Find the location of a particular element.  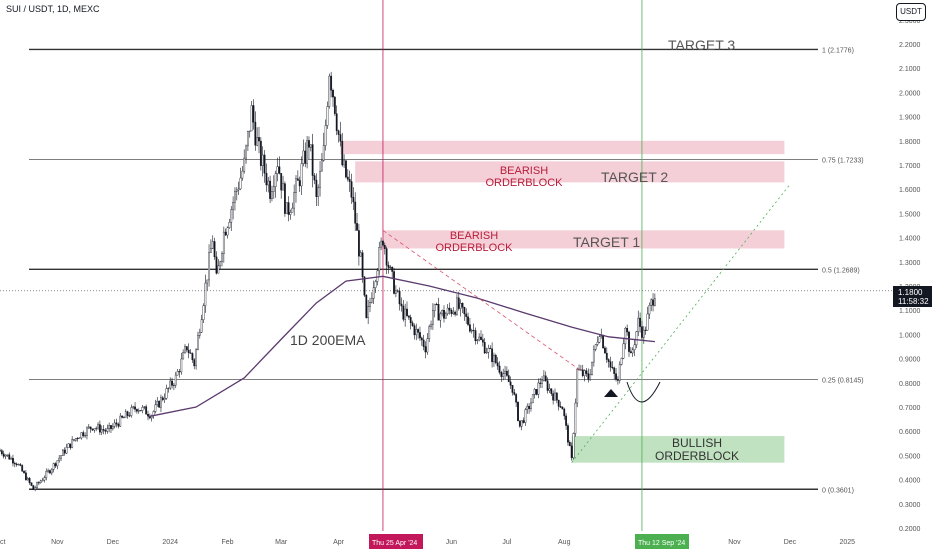

time-tick-3: 2024 is located at coordinates (170, 542).